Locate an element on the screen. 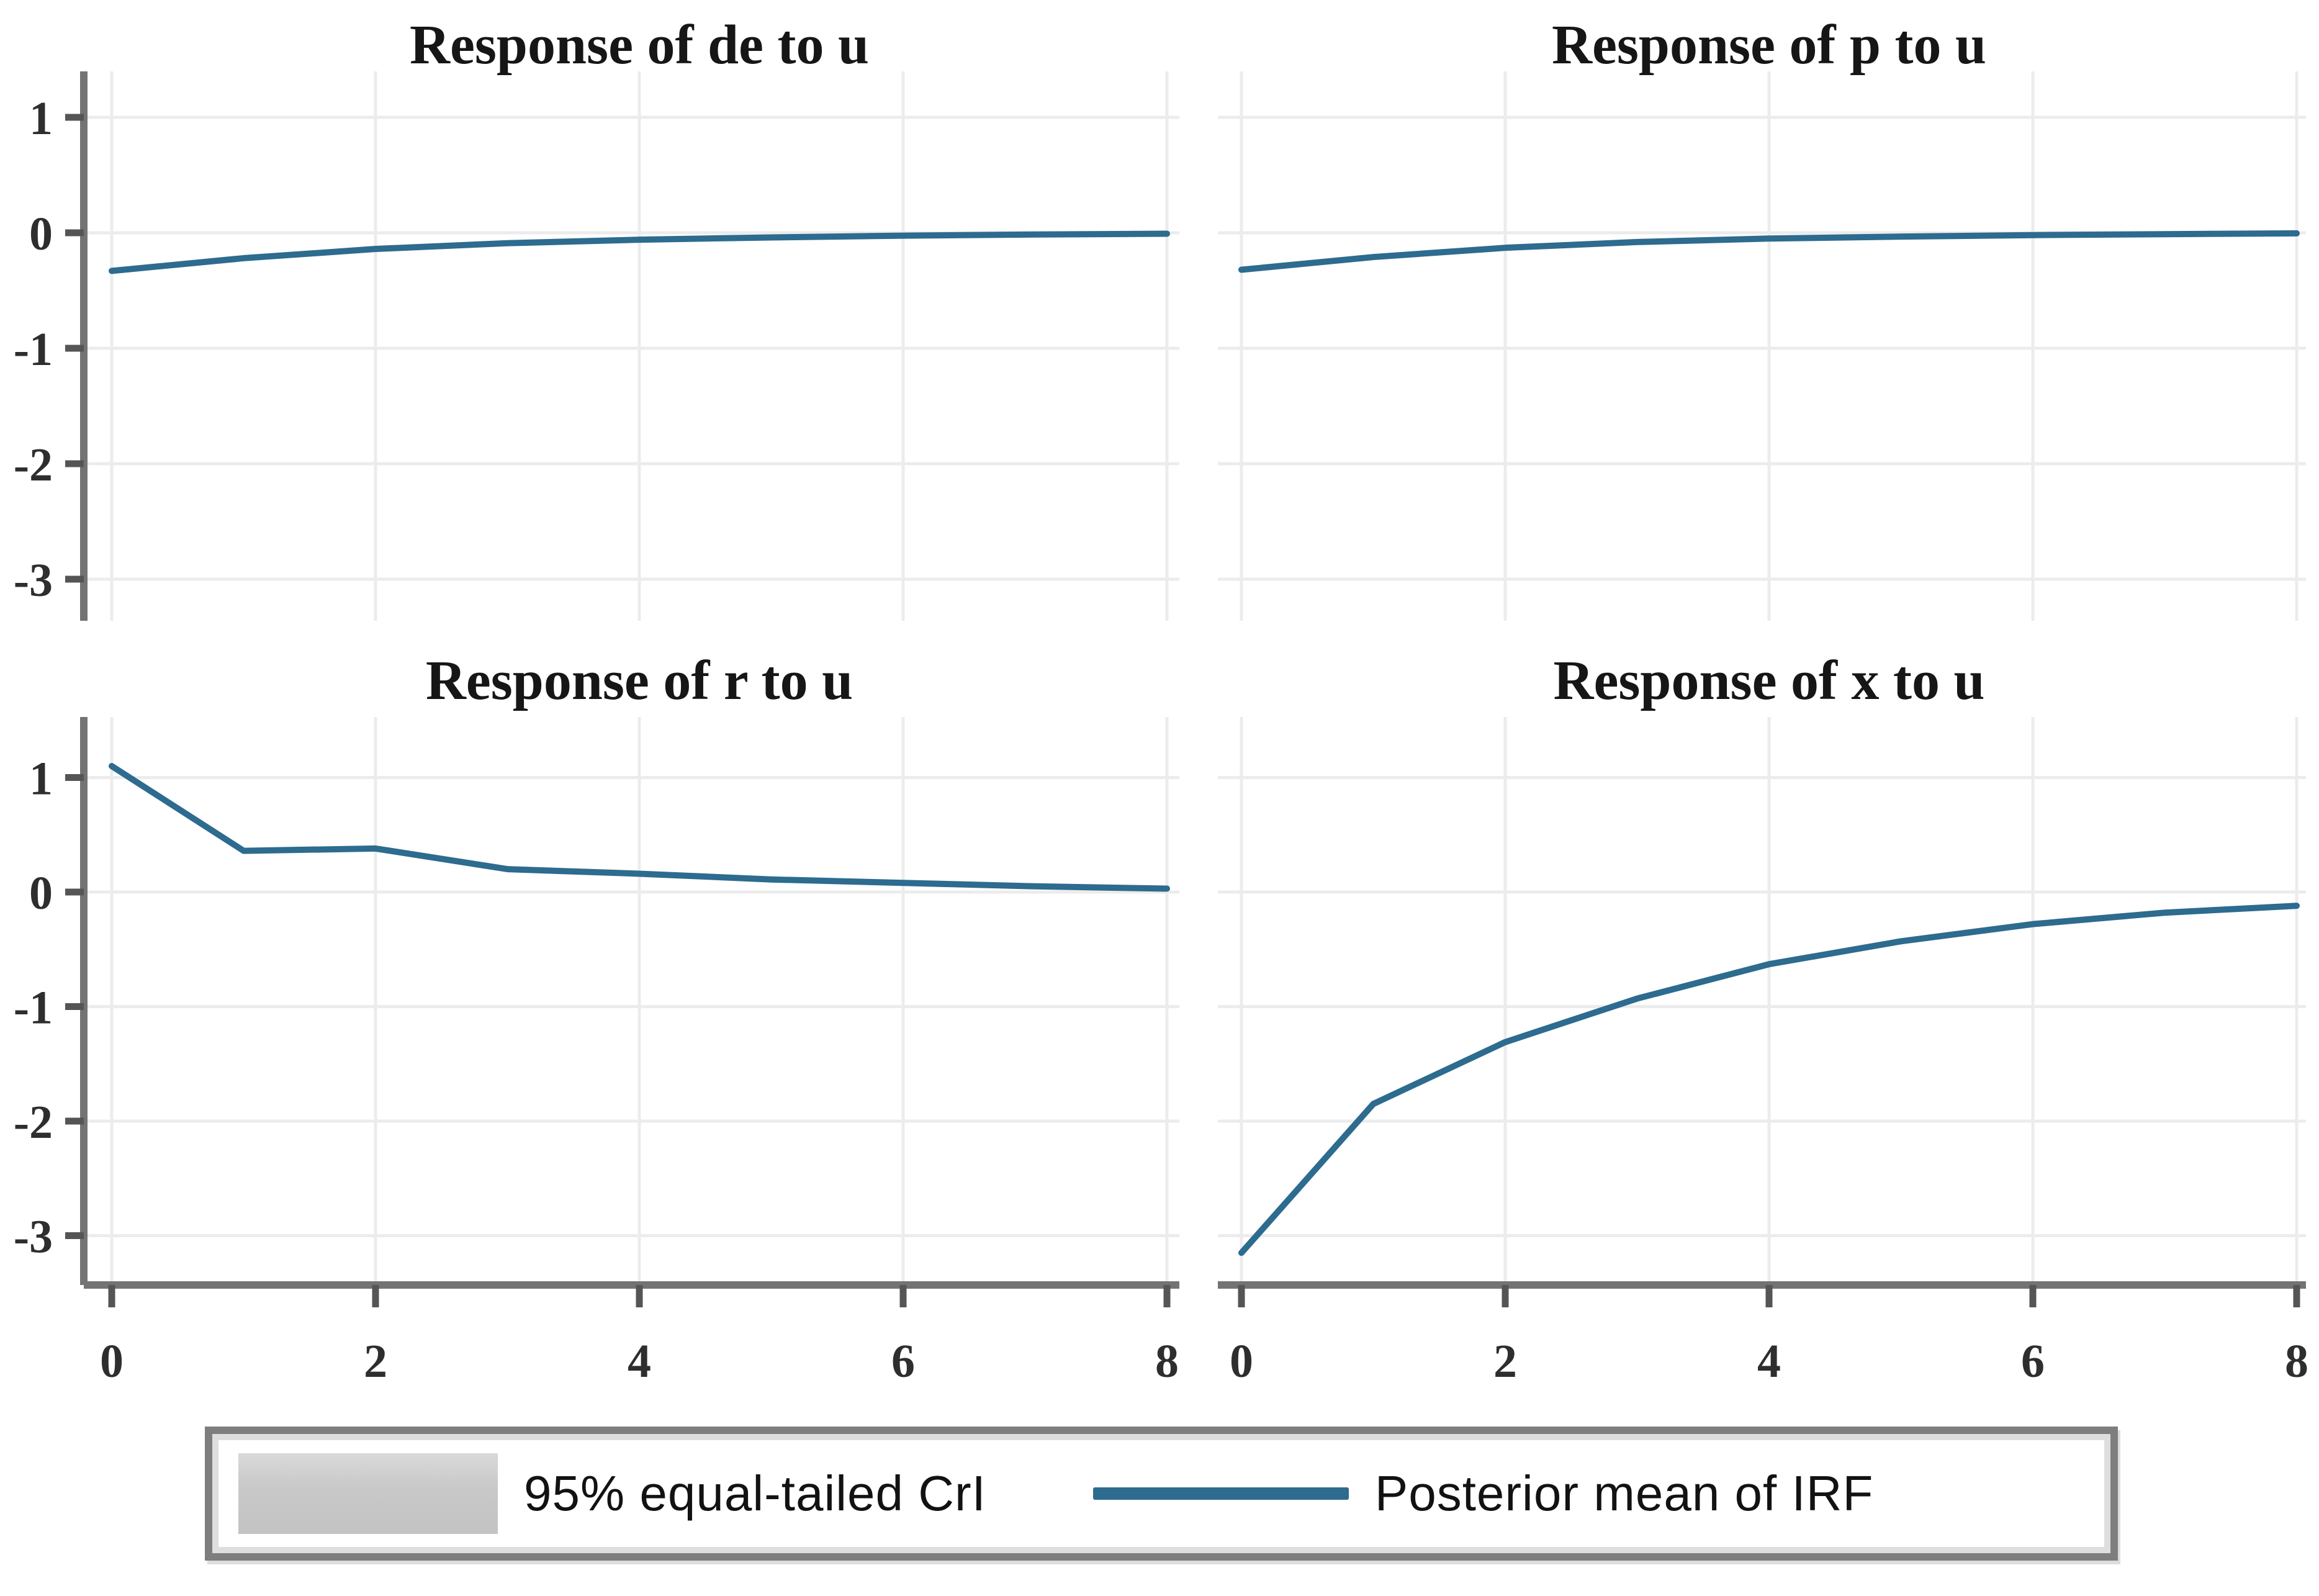 Image resolution: width=2319 pixels, height=1596 pixels. posterior-mean-label: Posterior mean of IRF is located at coordinates (1624, 1493).